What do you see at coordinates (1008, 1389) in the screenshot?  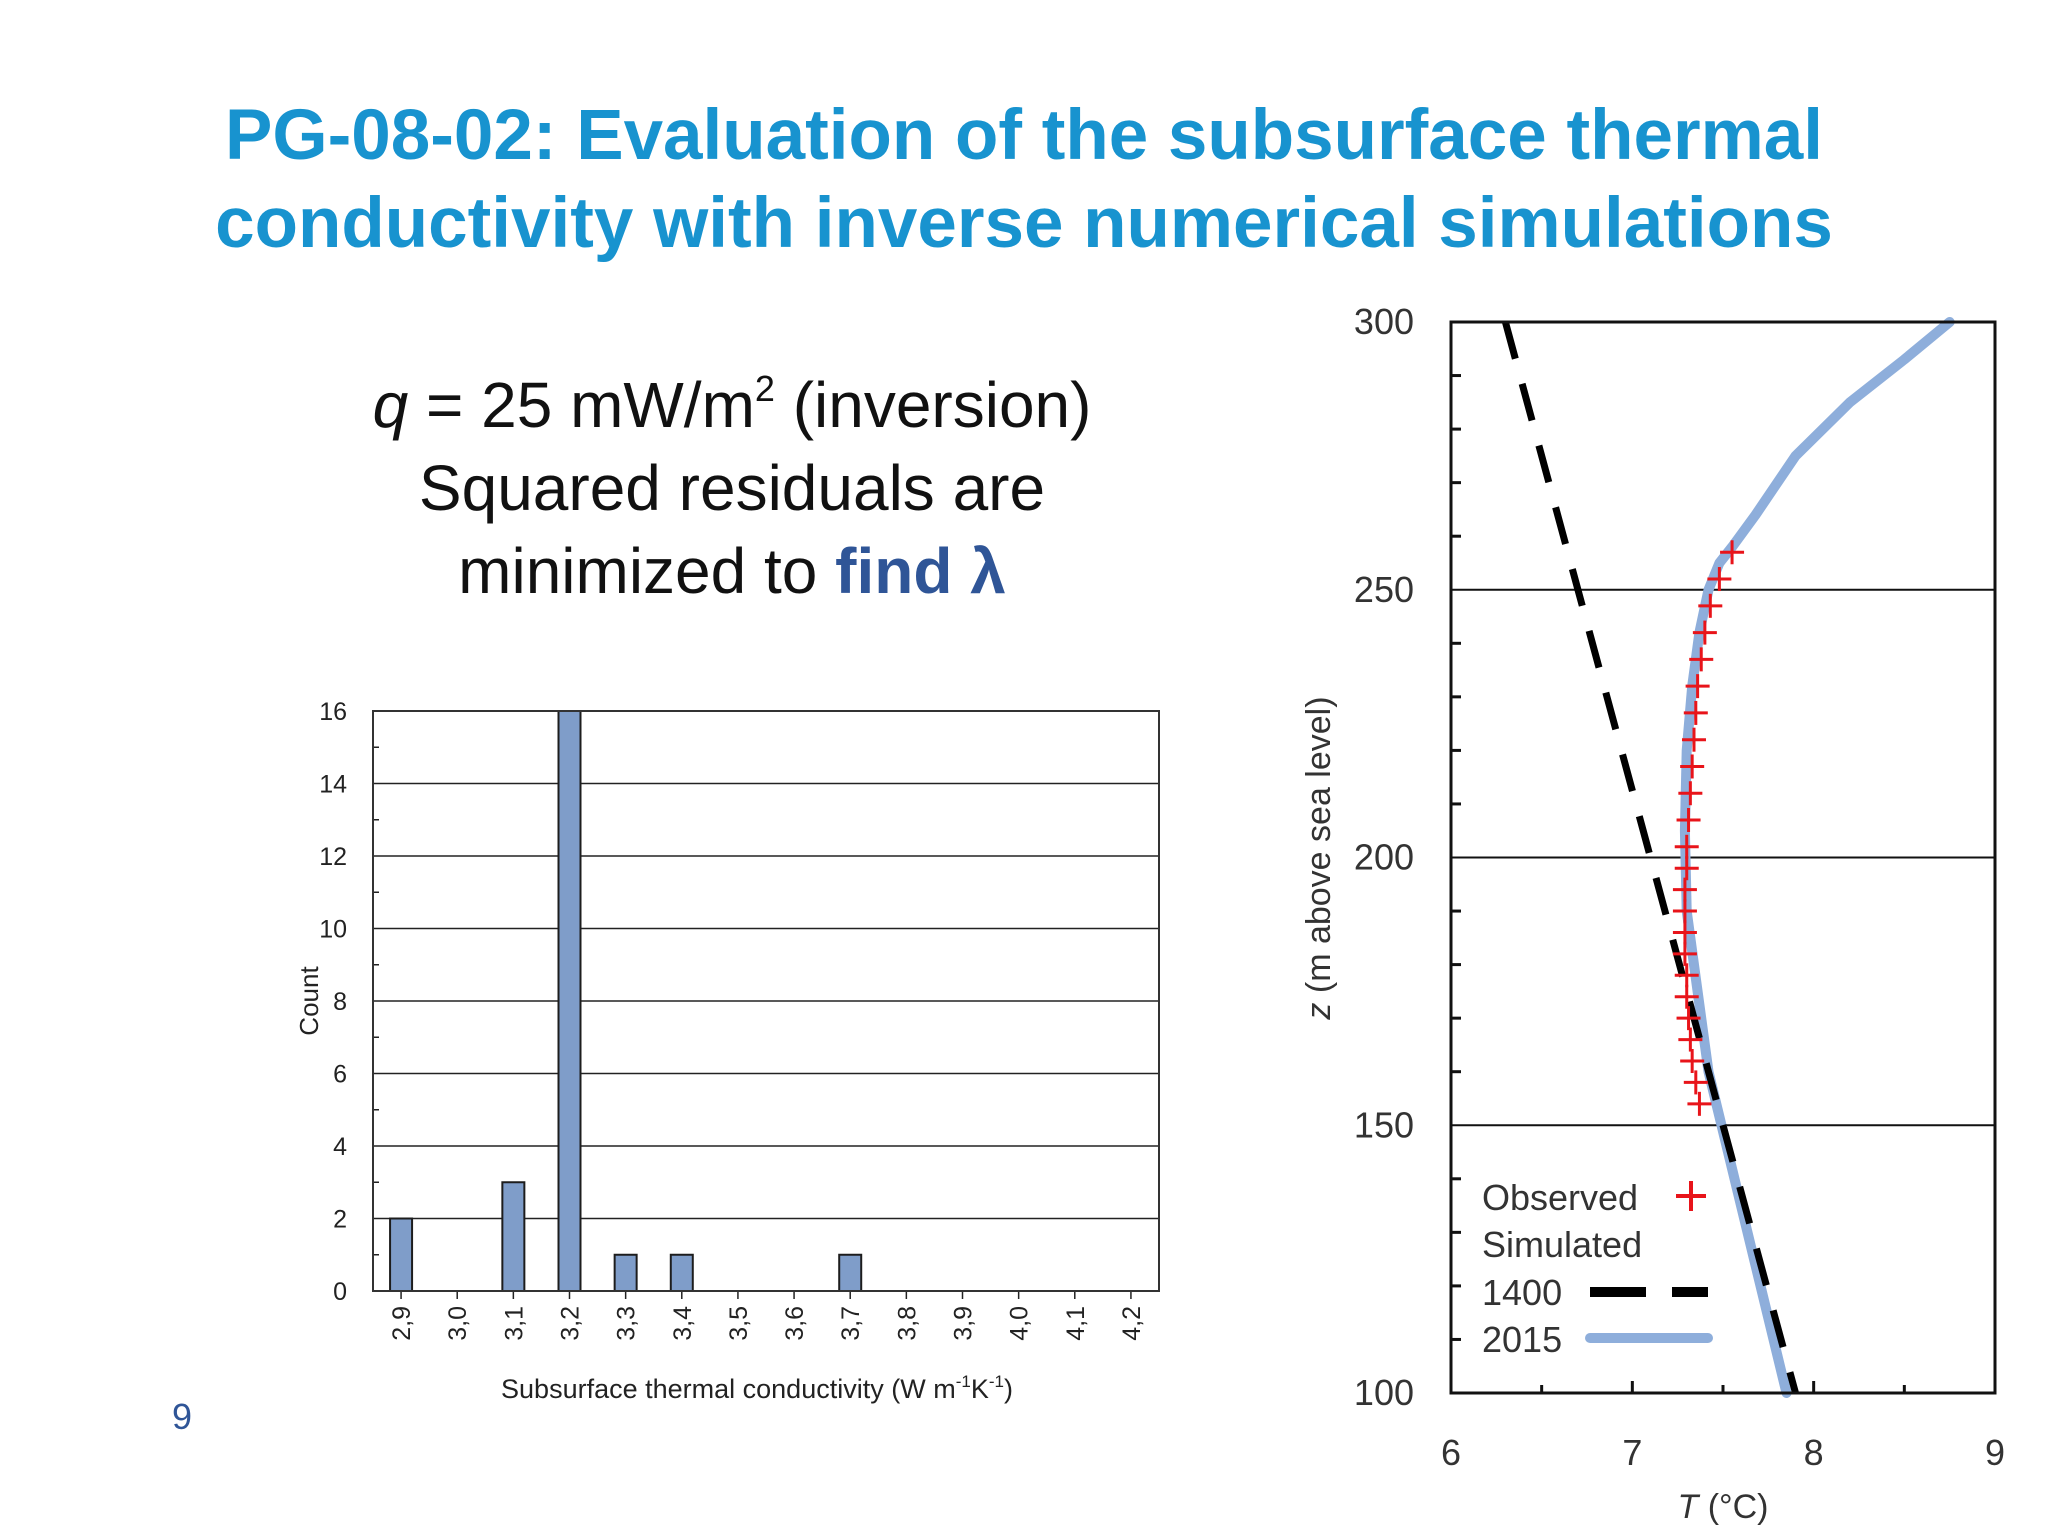 I see `histogram-x-axis-label-close: )` at bounding box center [1008, 1389].